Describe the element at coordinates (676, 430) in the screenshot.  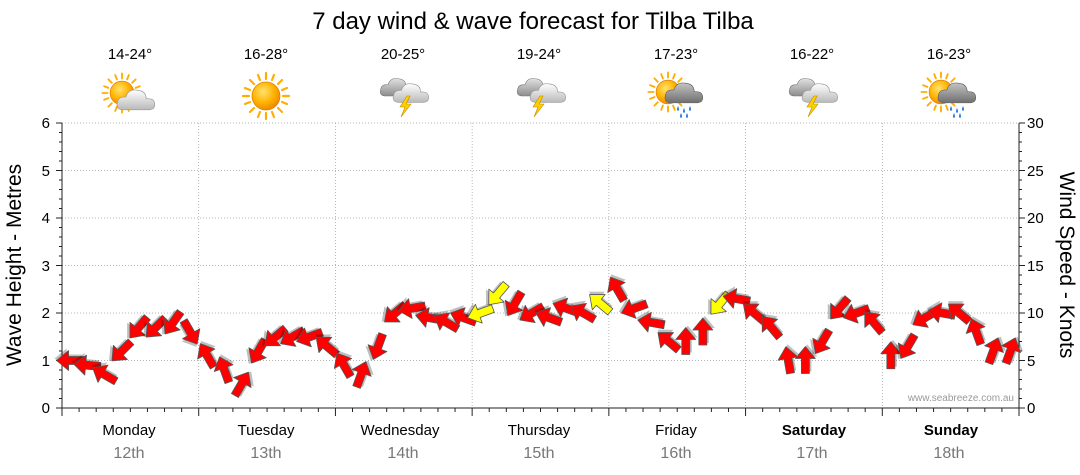
I see `day-label-friday: Friday` at that location.